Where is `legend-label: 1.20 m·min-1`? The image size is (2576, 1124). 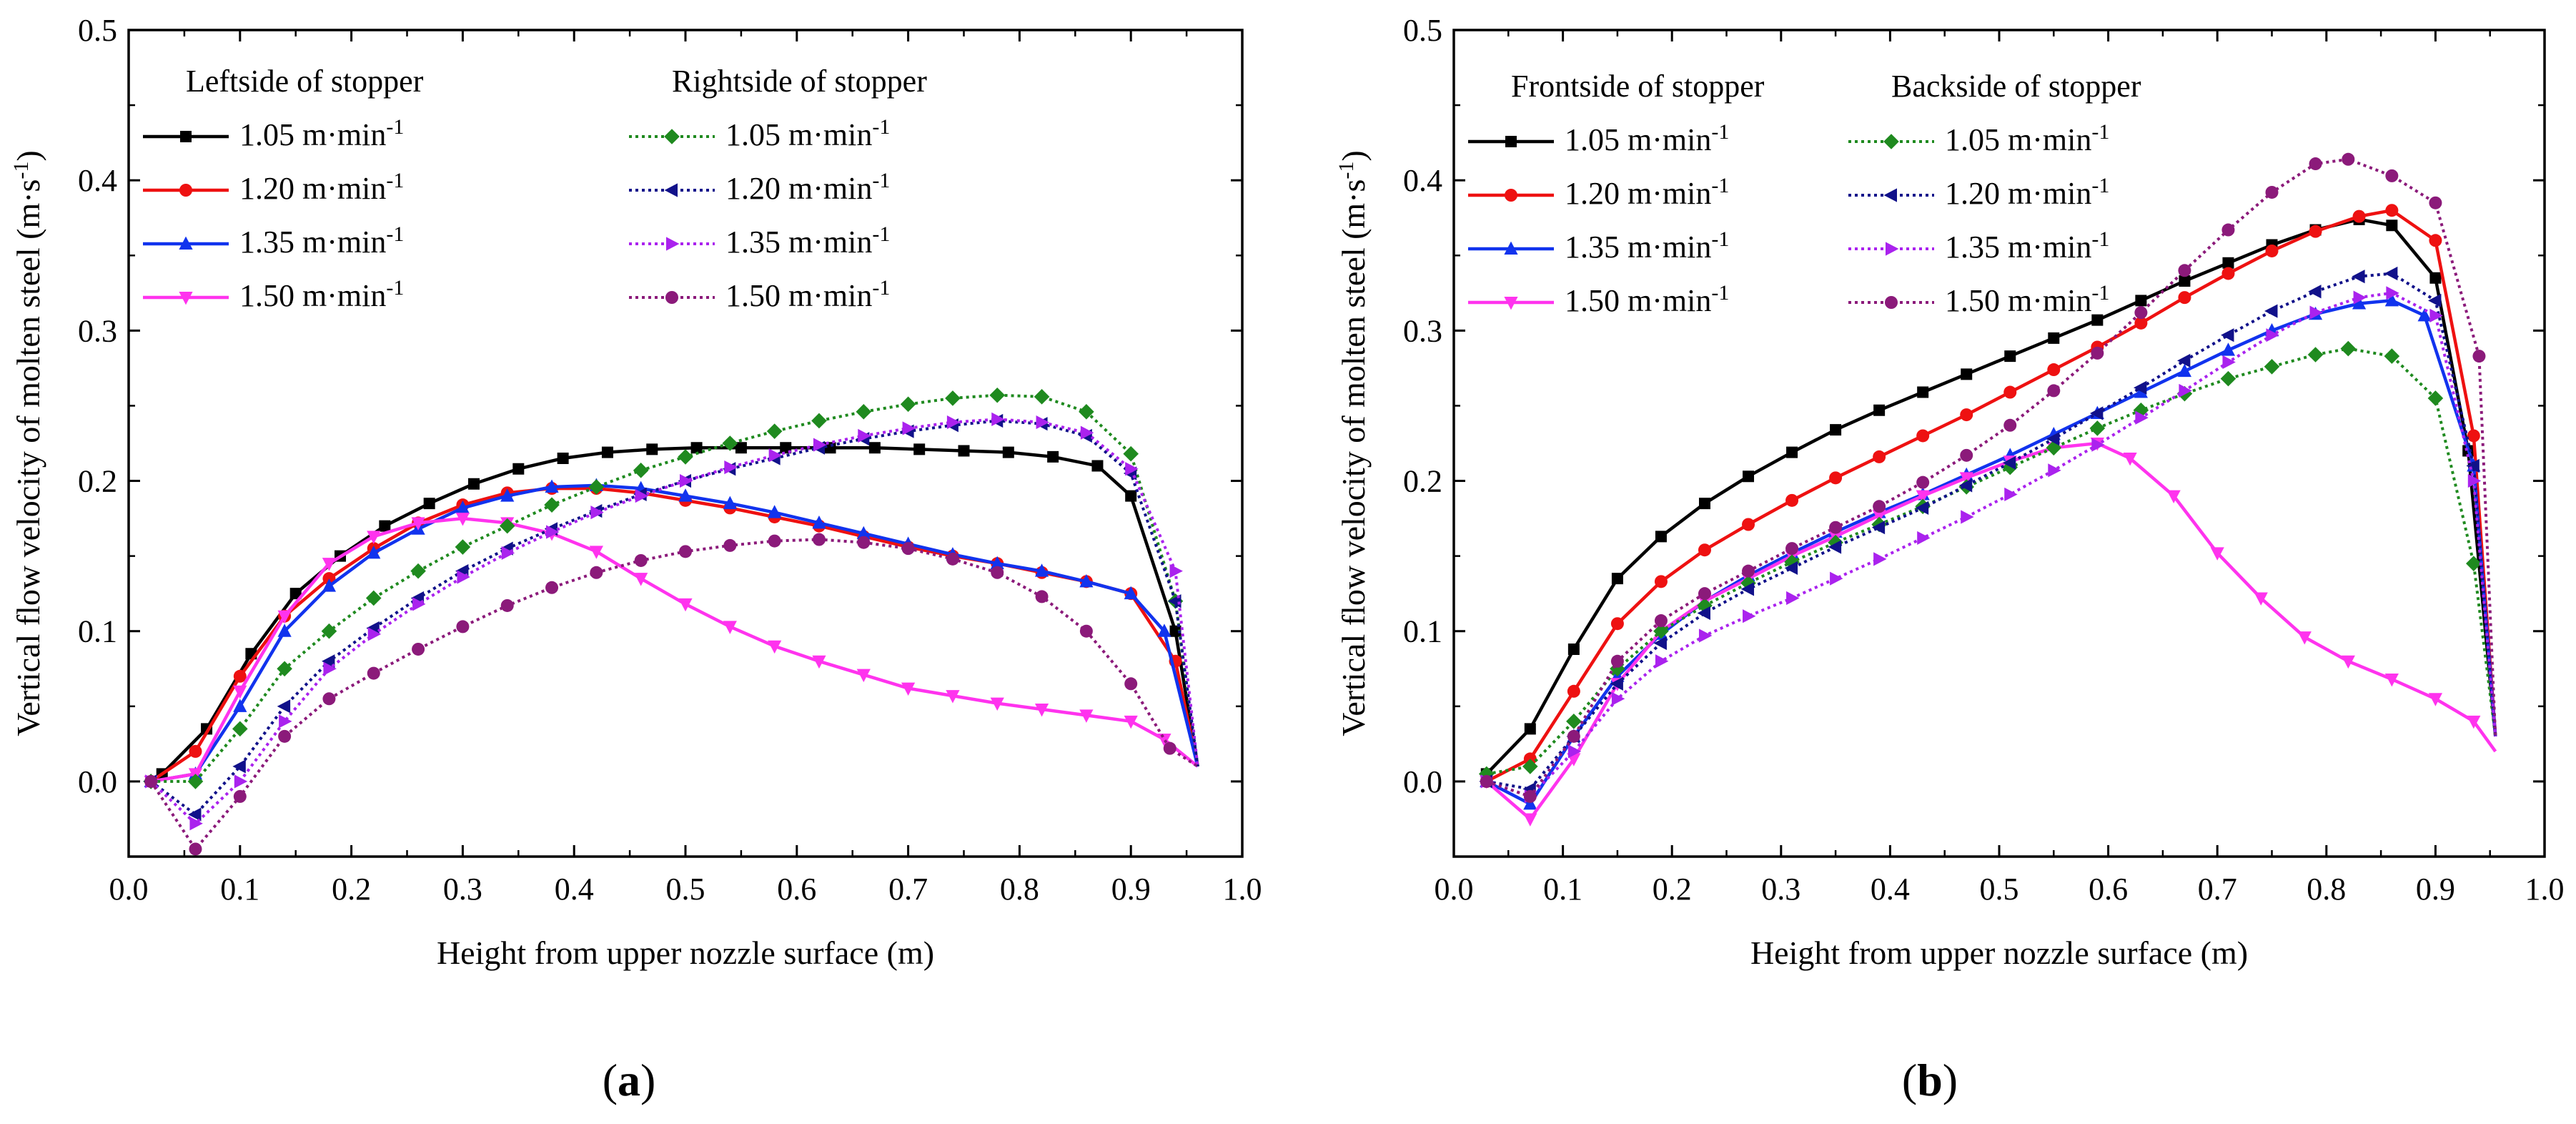
legend-label: 1.20 m·min-1 is located at coordinates (808, 188).